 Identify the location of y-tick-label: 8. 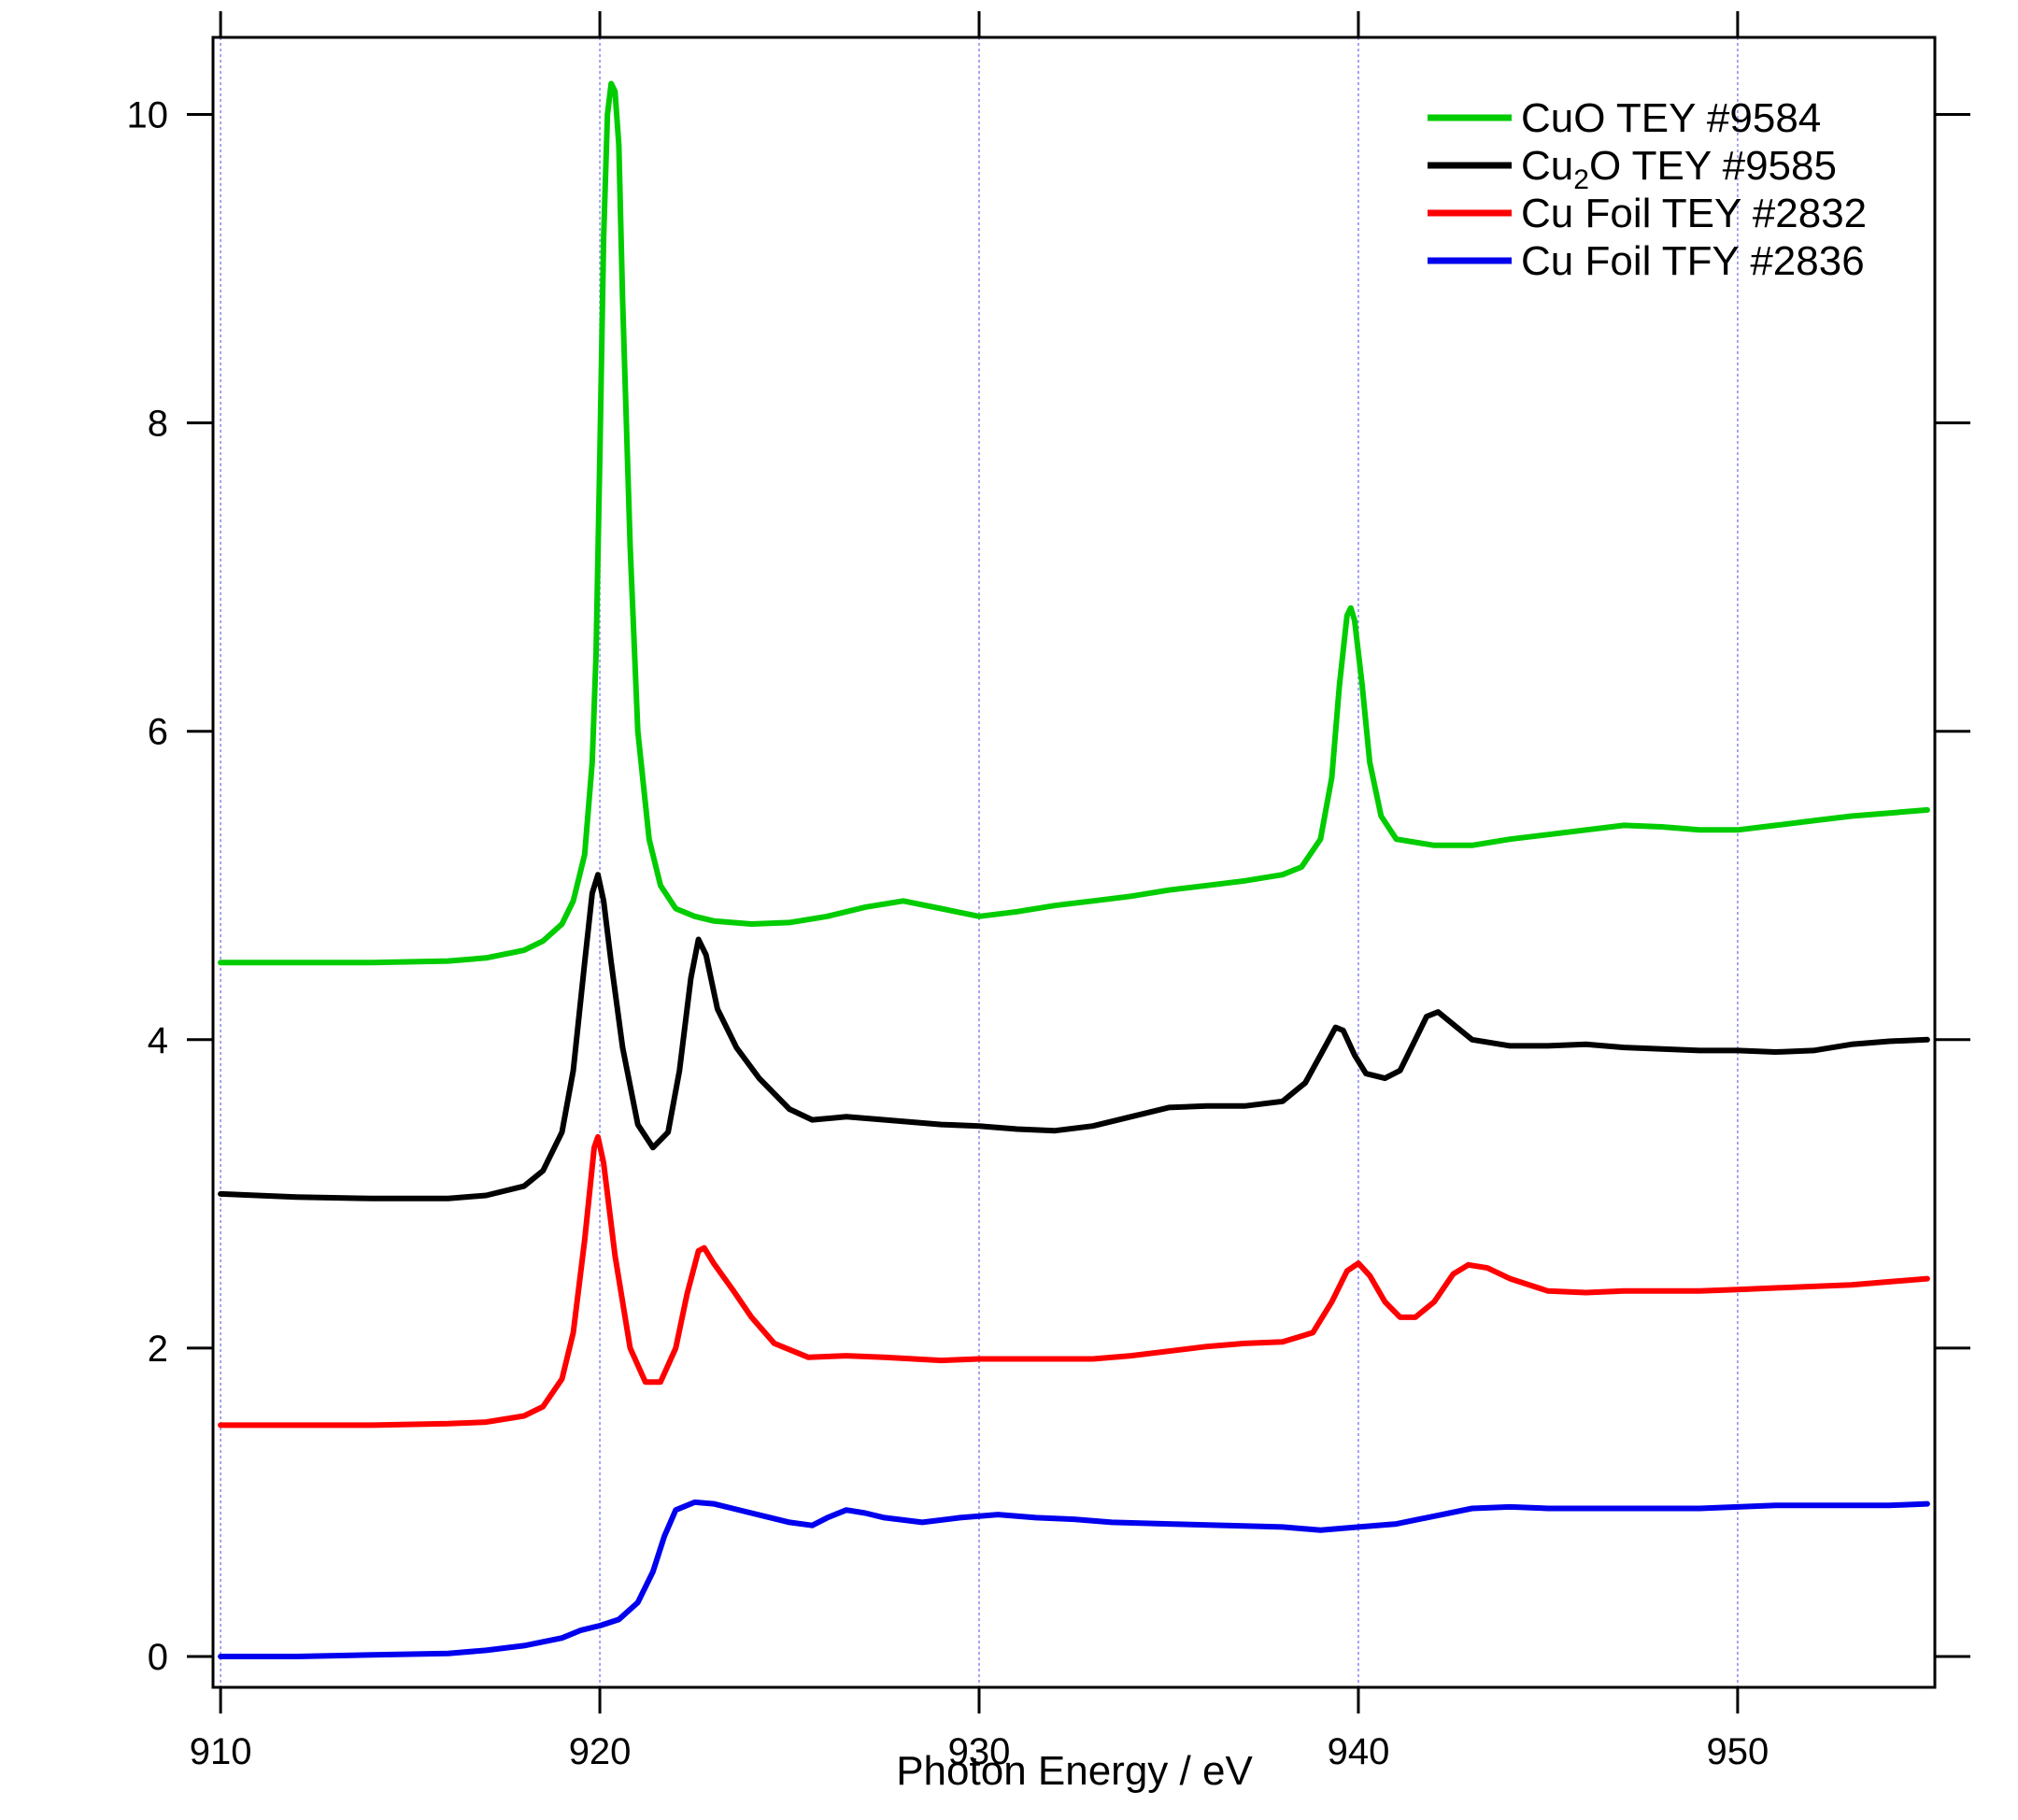
(158, 424).